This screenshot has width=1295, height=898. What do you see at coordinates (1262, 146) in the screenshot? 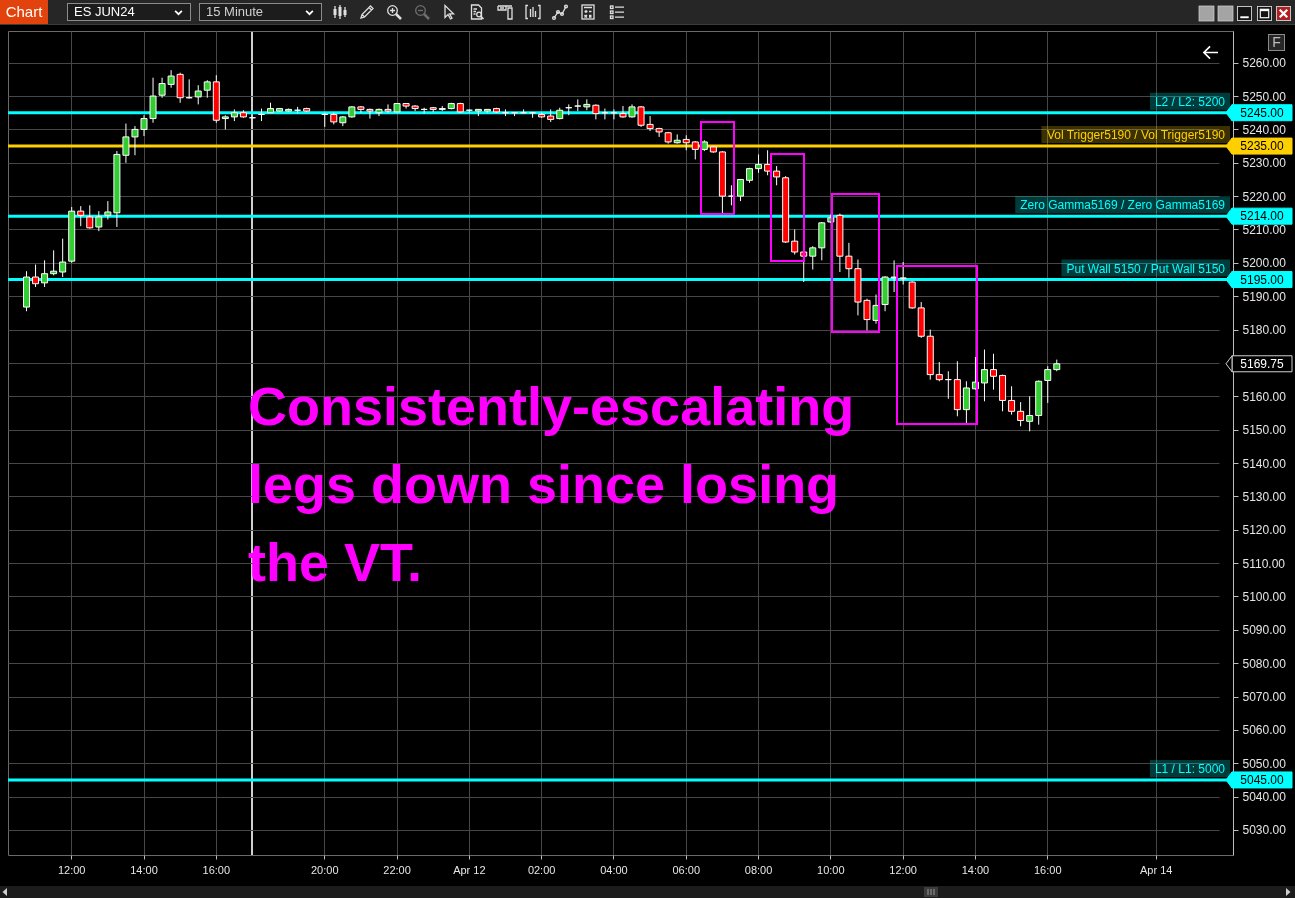
I see `text: 5235.00` at bounding box center [1262, 146].